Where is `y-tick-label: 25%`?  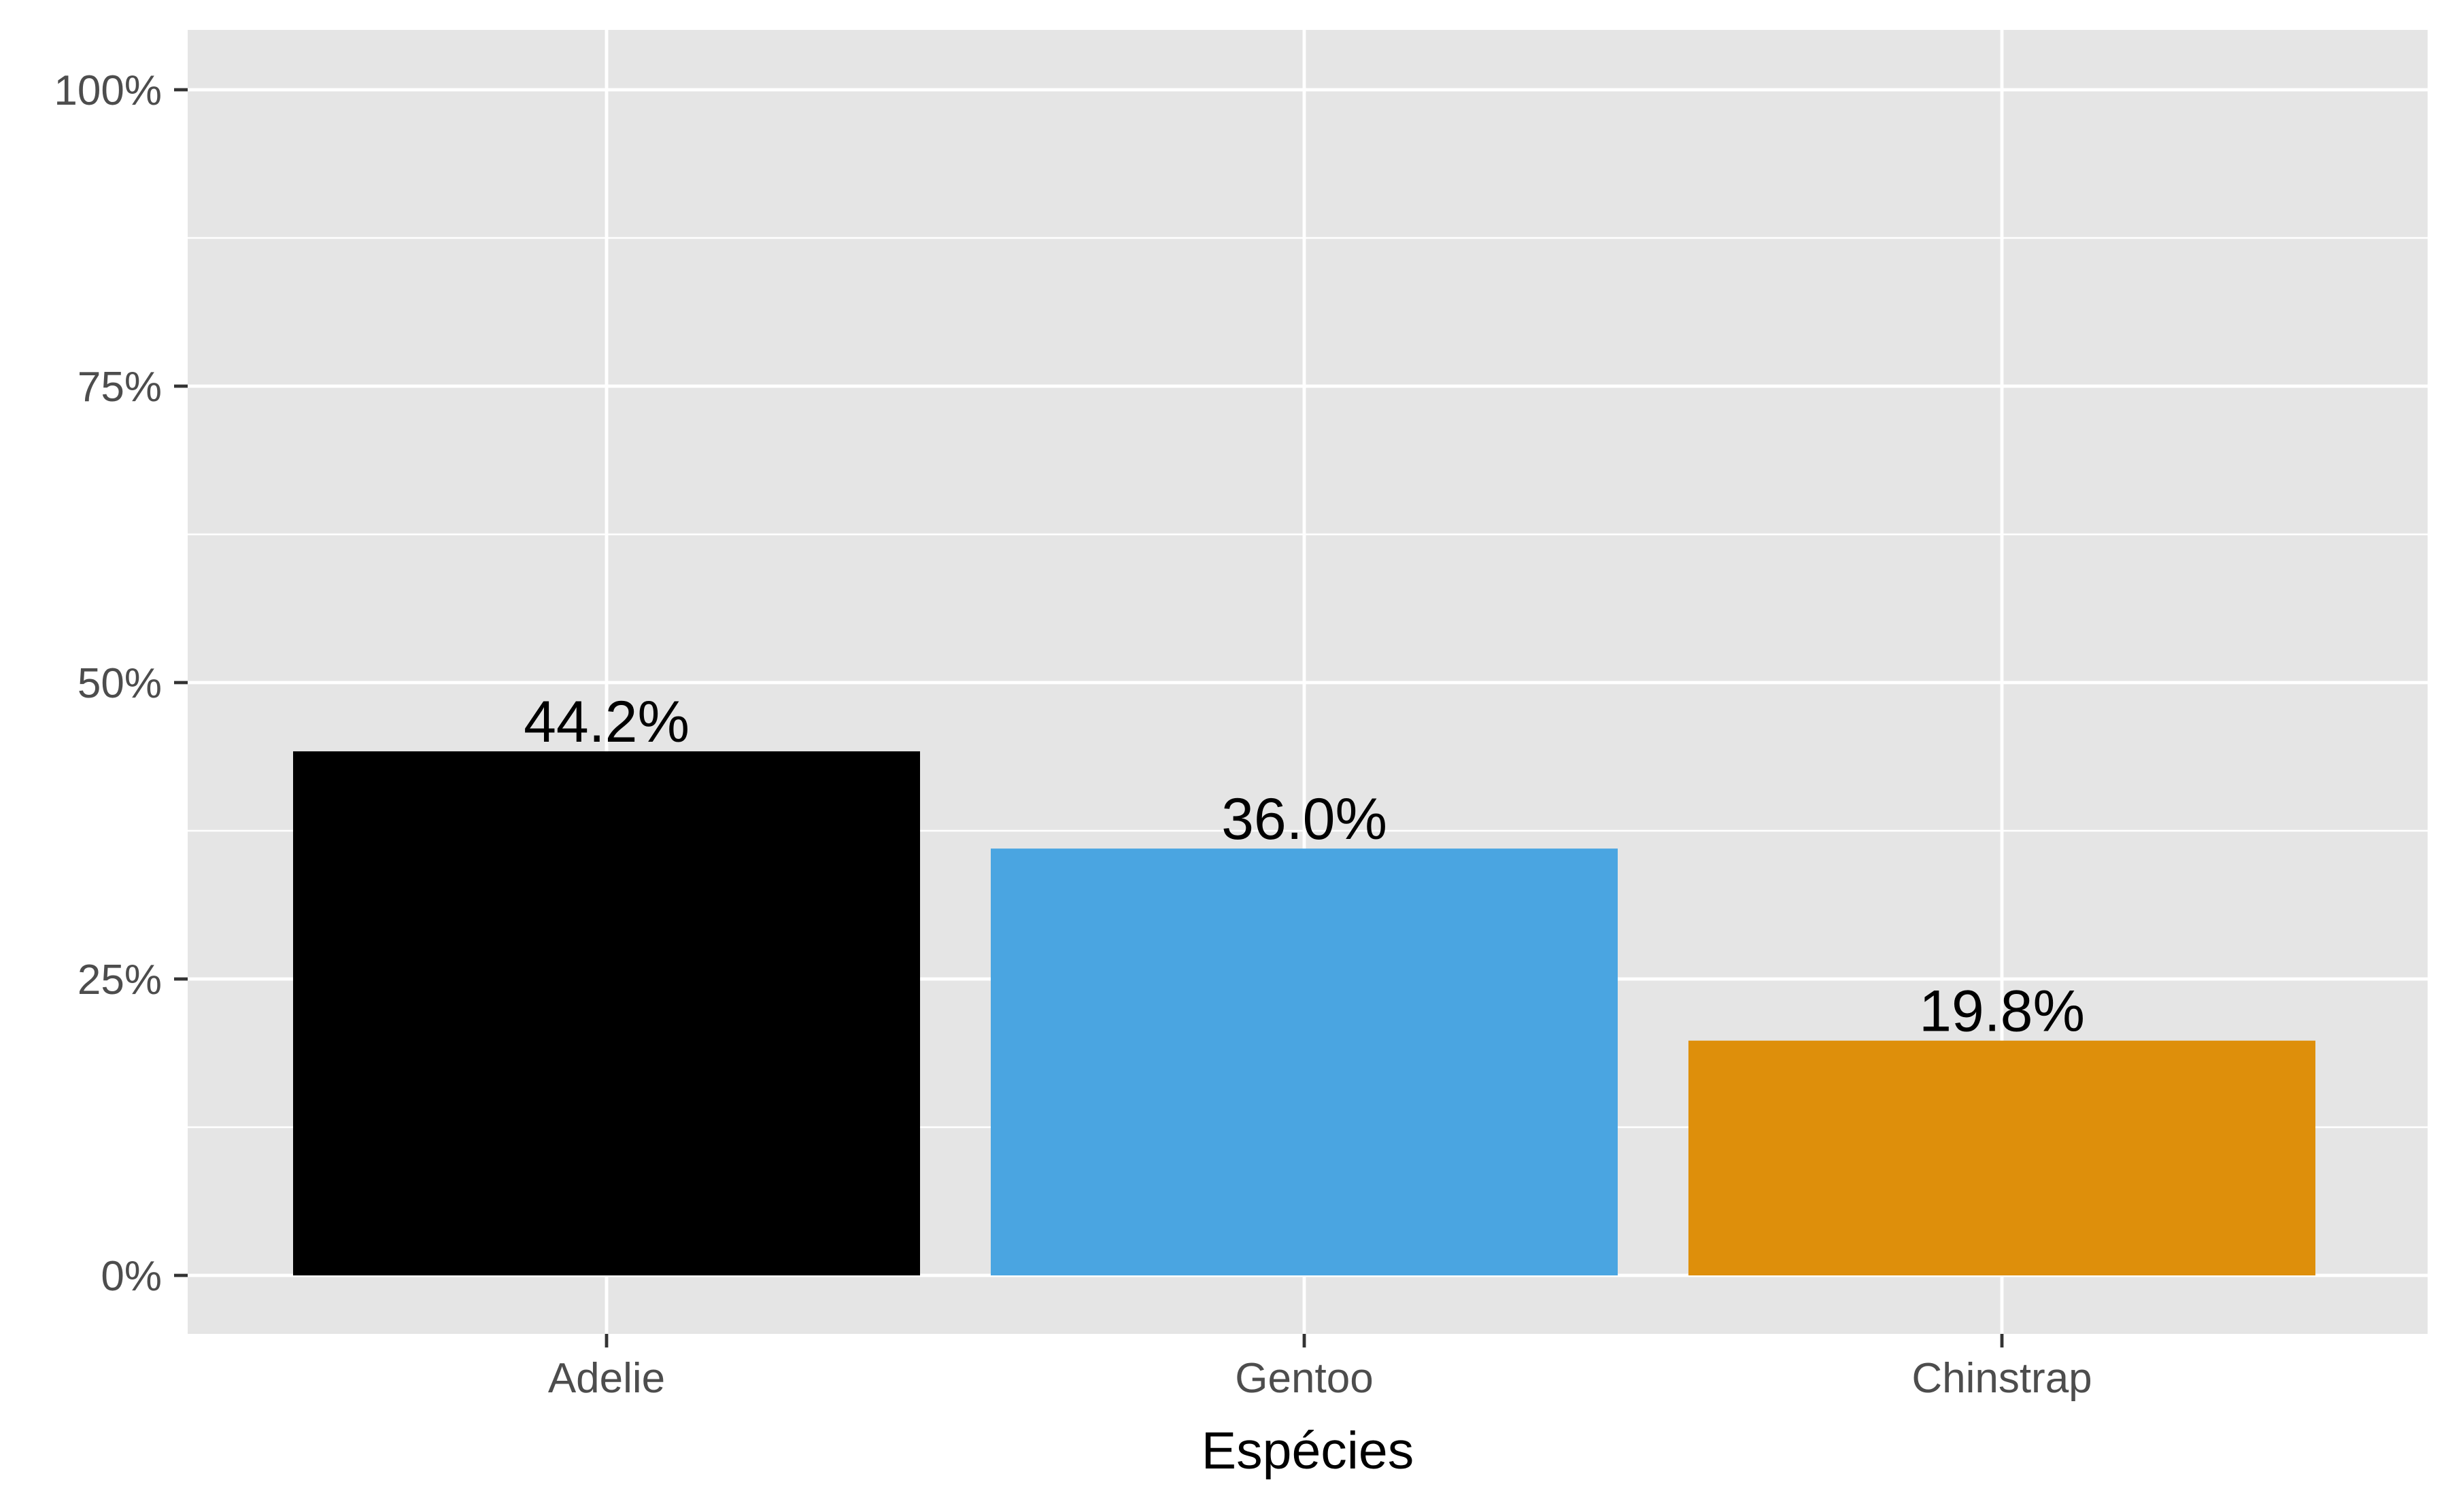
y-tick-label: 25% is located at coordinates (120, 980).